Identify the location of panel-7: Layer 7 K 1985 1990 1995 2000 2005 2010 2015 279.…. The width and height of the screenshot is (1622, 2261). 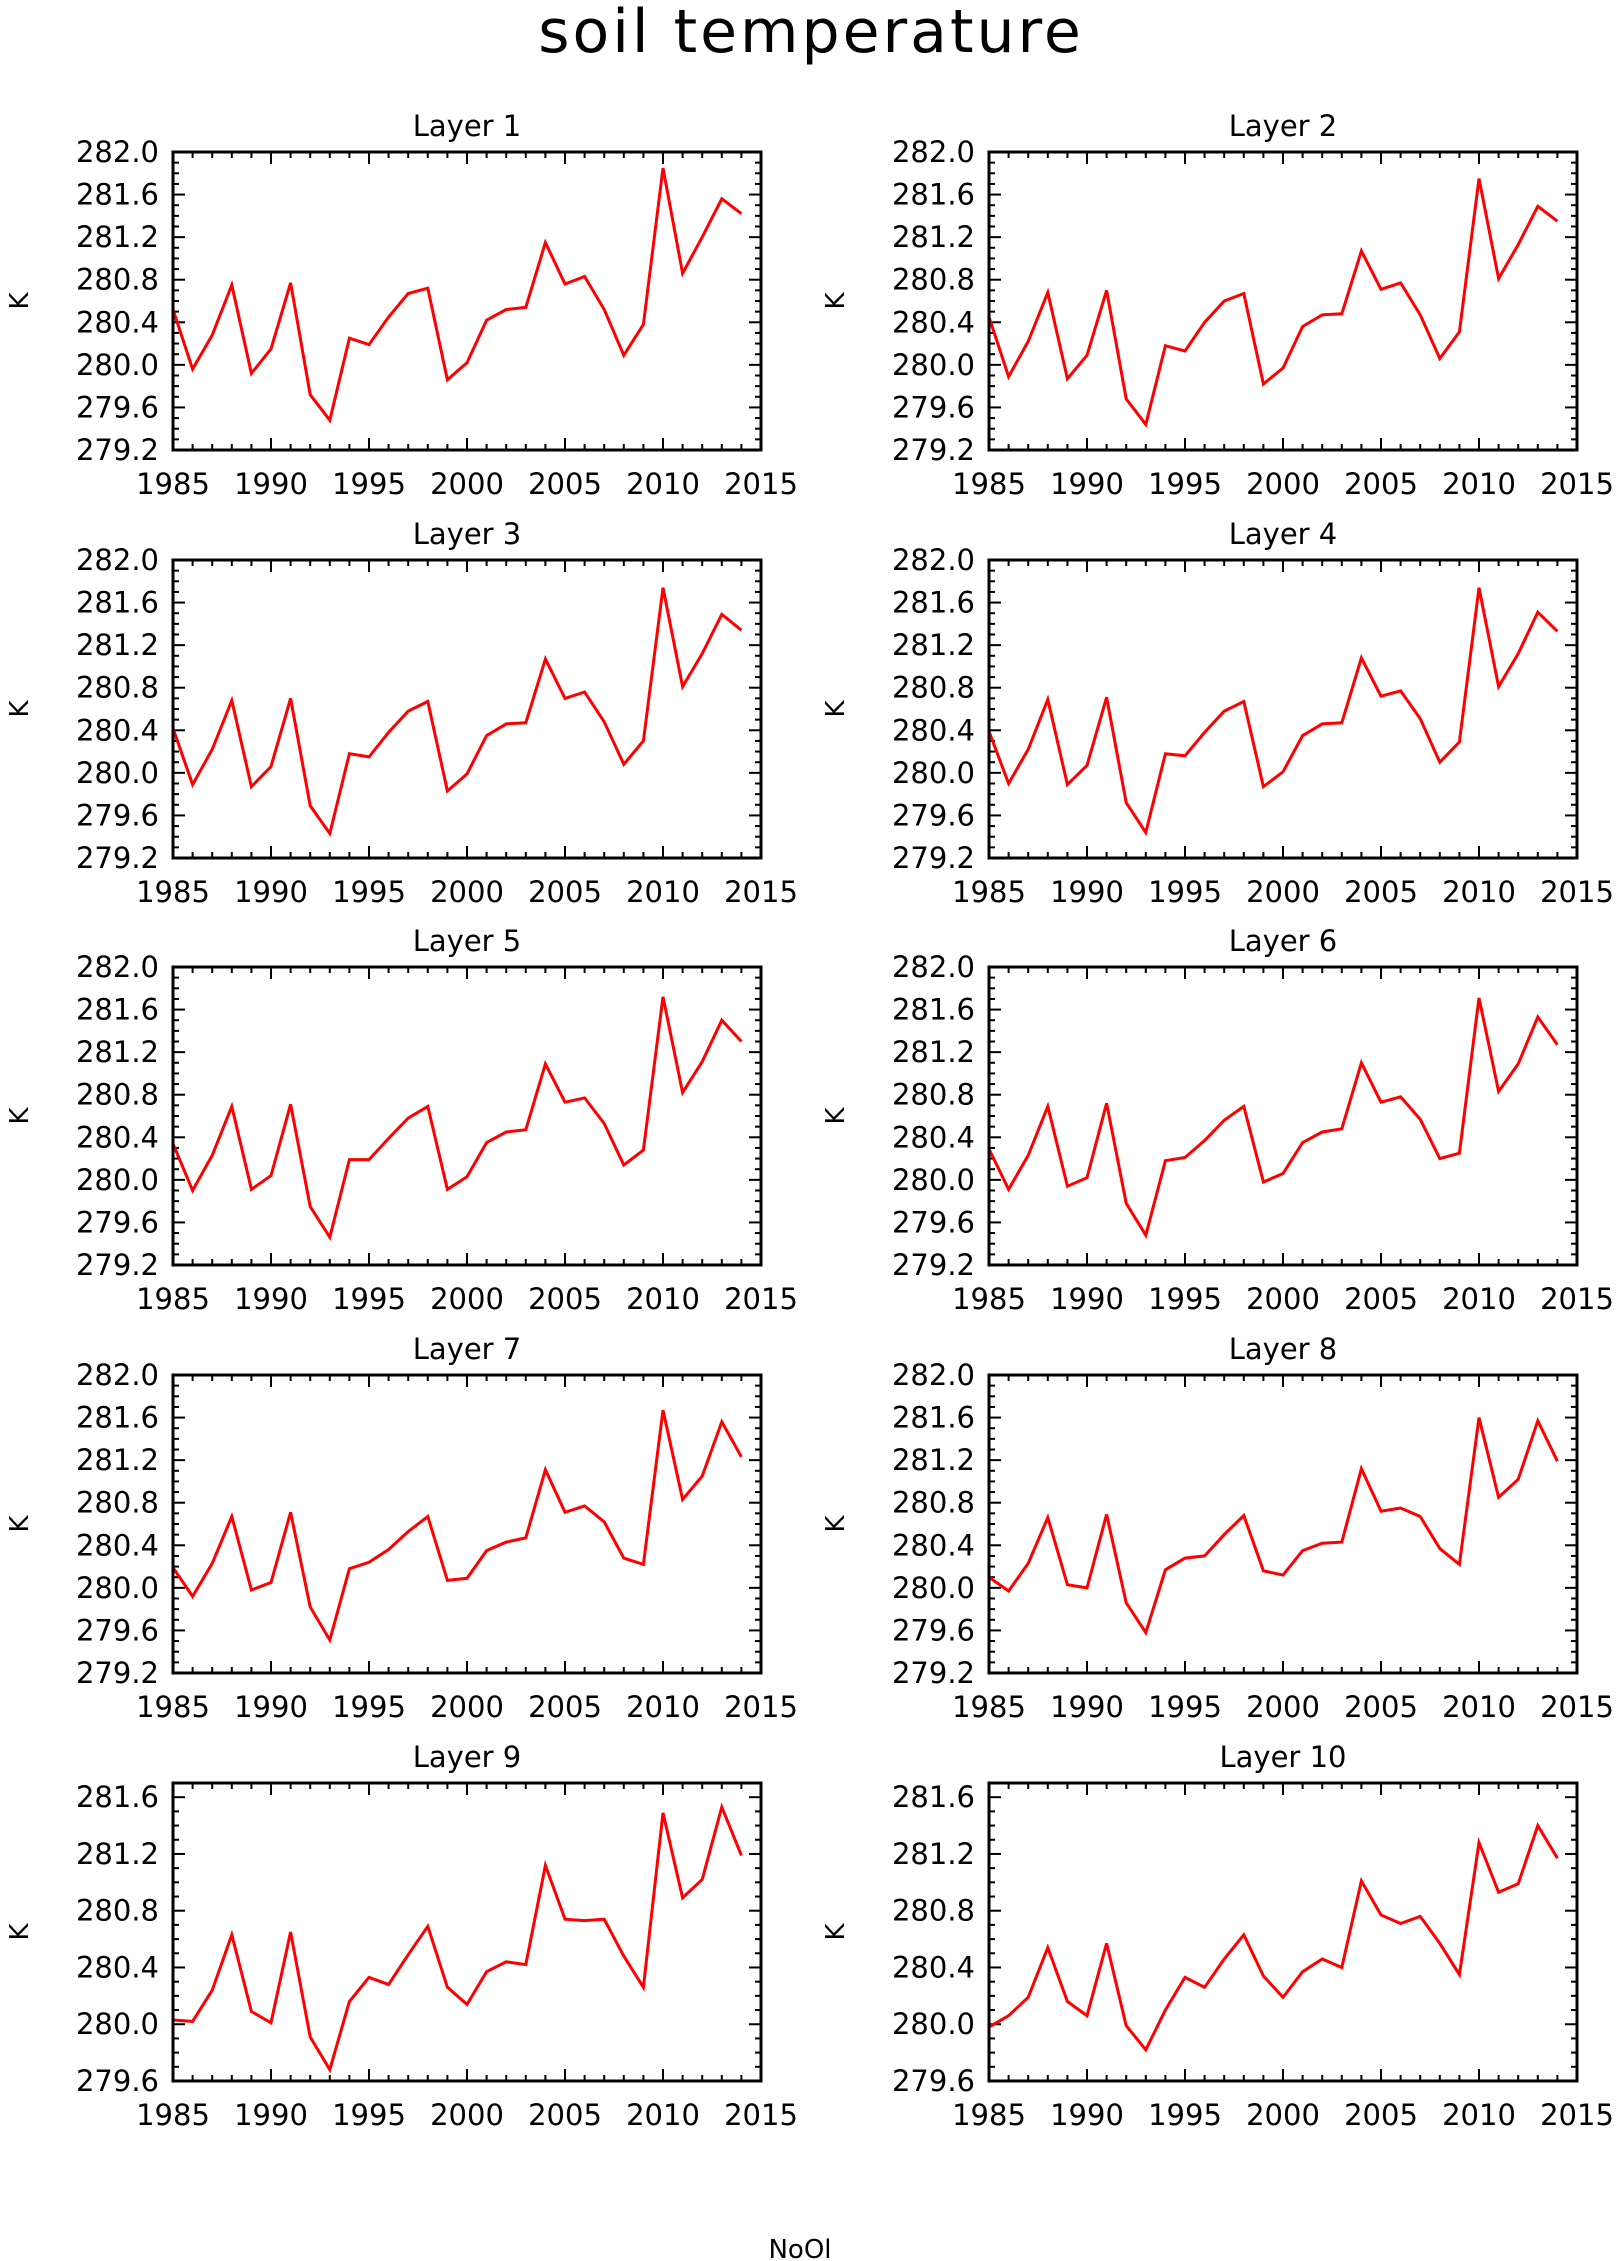
(401, 1528).